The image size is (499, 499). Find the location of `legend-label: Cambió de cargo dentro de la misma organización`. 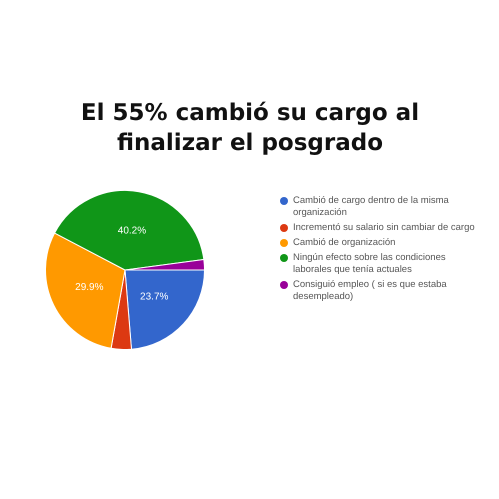

legend-label: Cambió de cargo dentro de la misma organización is located at coordinates (371, 207).